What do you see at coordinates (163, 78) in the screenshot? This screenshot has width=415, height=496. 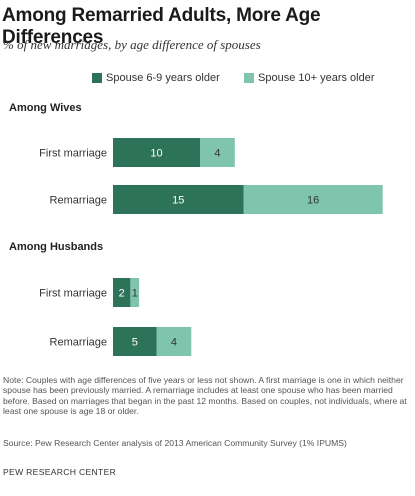 I see `legend-label-series1: Spouse 6-9 years older` at bounding box center [163, 78].